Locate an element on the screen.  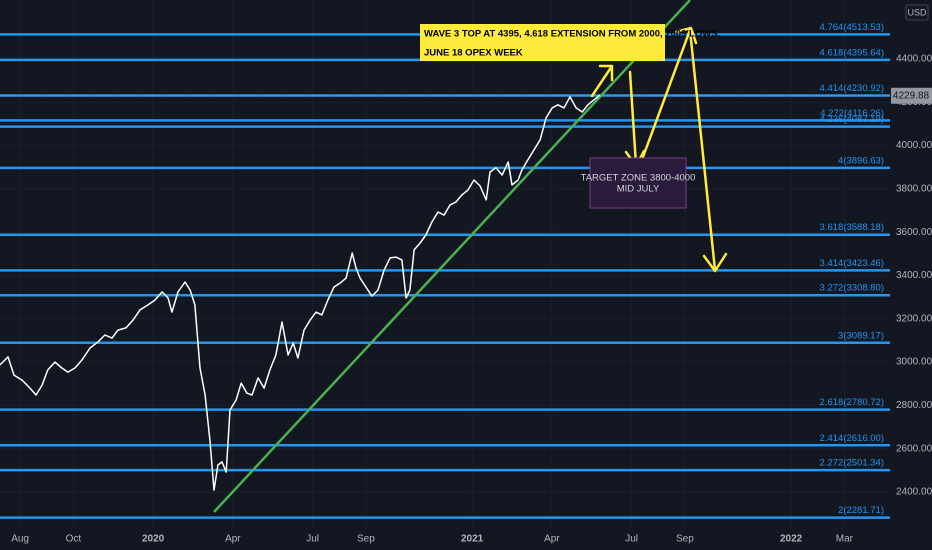
x-tick-label: Mar is located at coordinates (845, 539).